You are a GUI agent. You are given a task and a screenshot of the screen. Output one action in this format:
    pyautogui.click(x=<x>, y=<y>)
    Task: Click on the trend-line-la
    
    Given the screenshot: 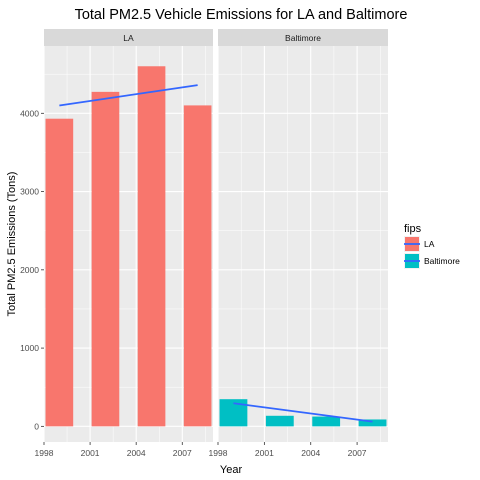 What is the action you would take?
    pyautogui.click(x=128, y=95)
    